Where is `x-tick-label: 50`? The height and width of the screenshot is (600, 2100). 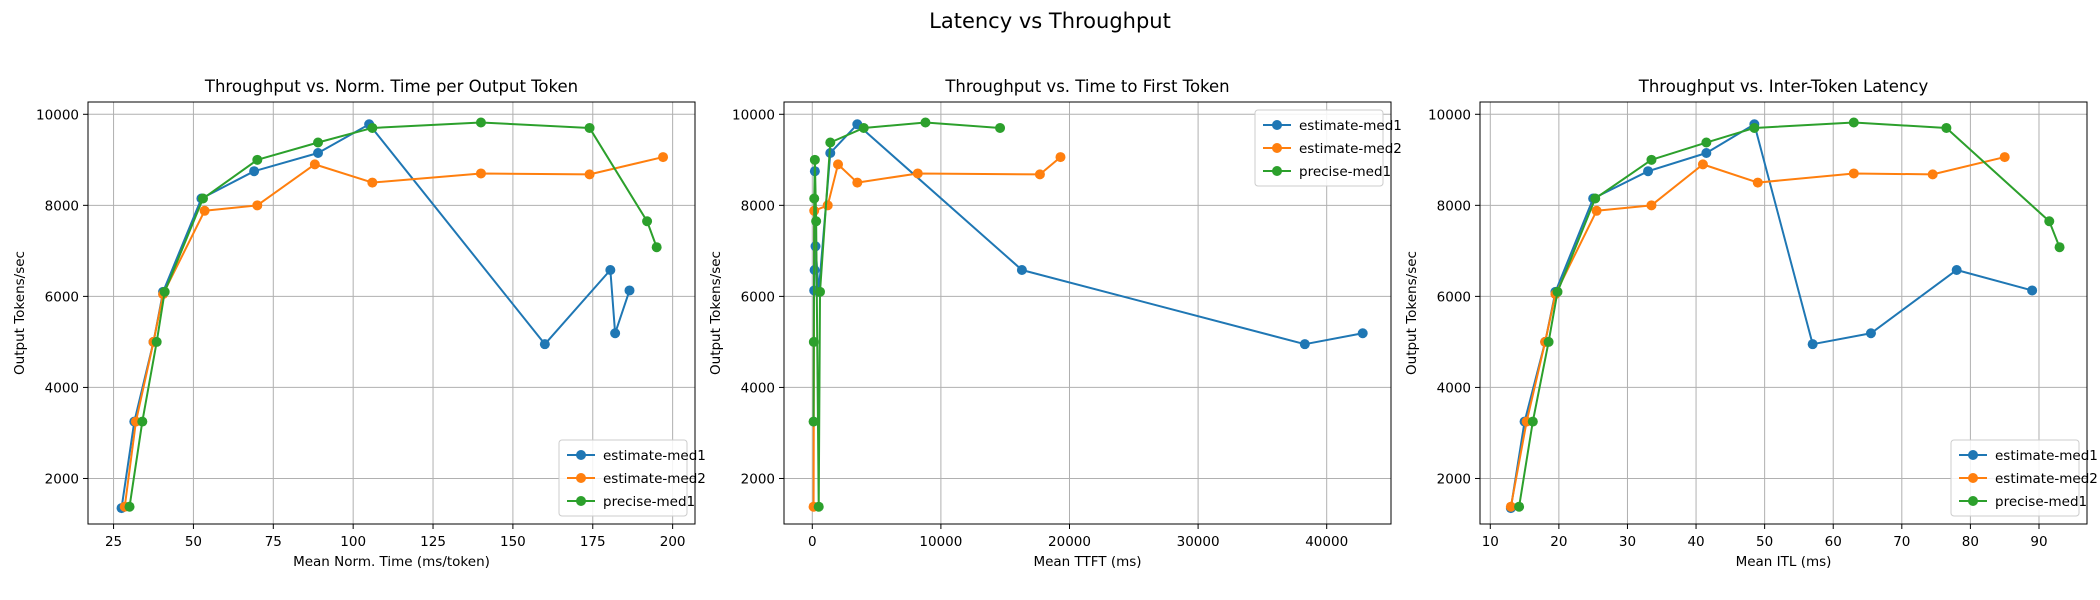
x-tick-label: 50 is located at coordinates (1764, 542).